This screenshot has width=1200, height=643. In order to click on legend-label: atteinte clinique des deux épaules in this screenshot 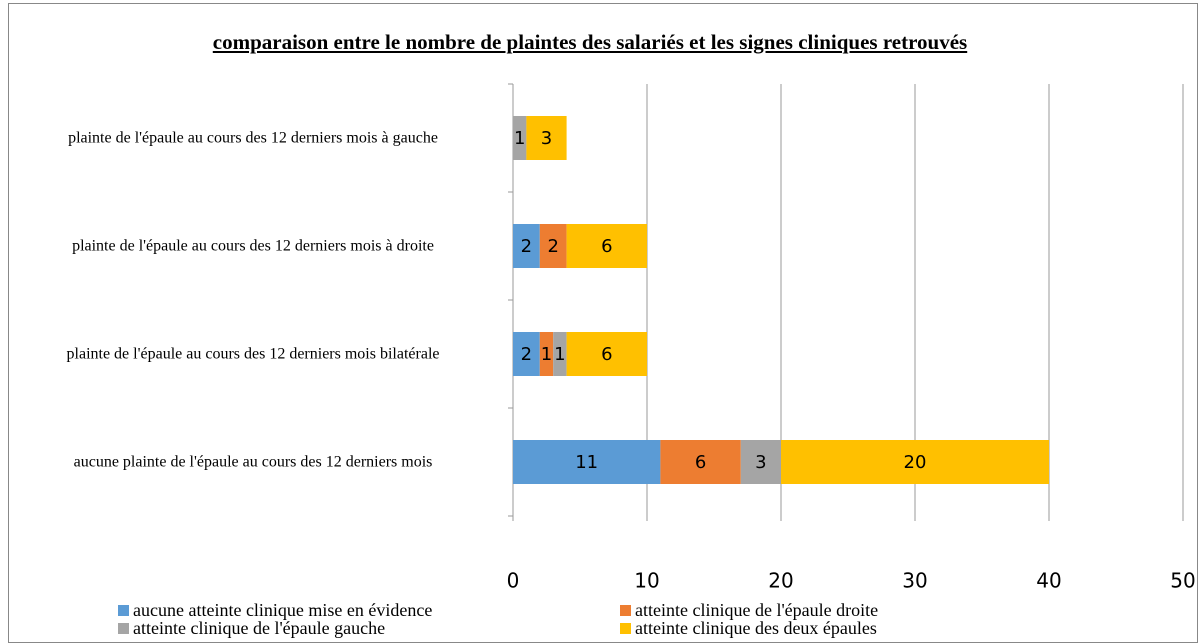, I will do `click(756, 628)`.